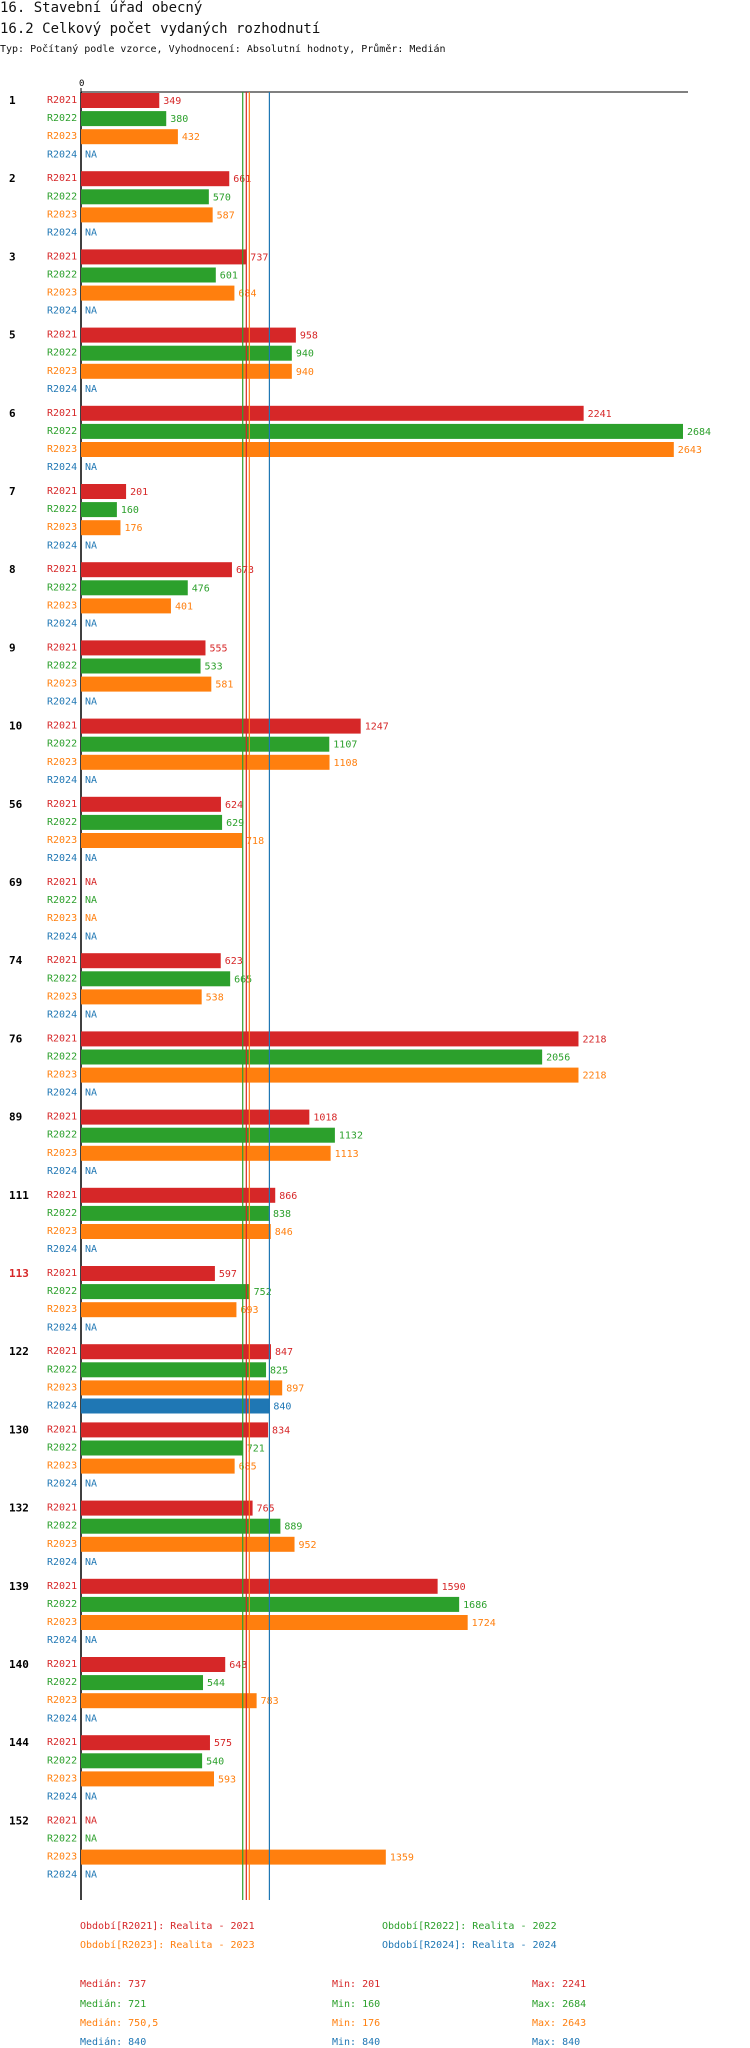 Image resolution: width=750 pixels, height=2048 pixels. What do you see at coordinates (281, 1430) in the screenshot?
I see `data-label: 834` at bounding box center [281, 1430].